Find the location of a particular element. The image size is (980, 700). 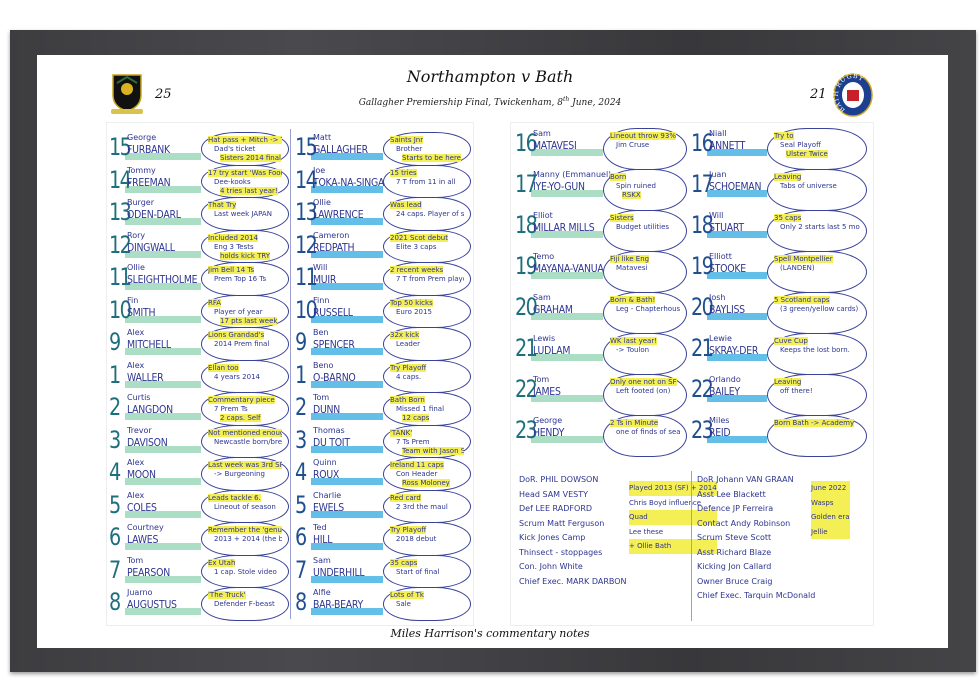

note-line: Budget utilities is located at coordinates (645, 227).